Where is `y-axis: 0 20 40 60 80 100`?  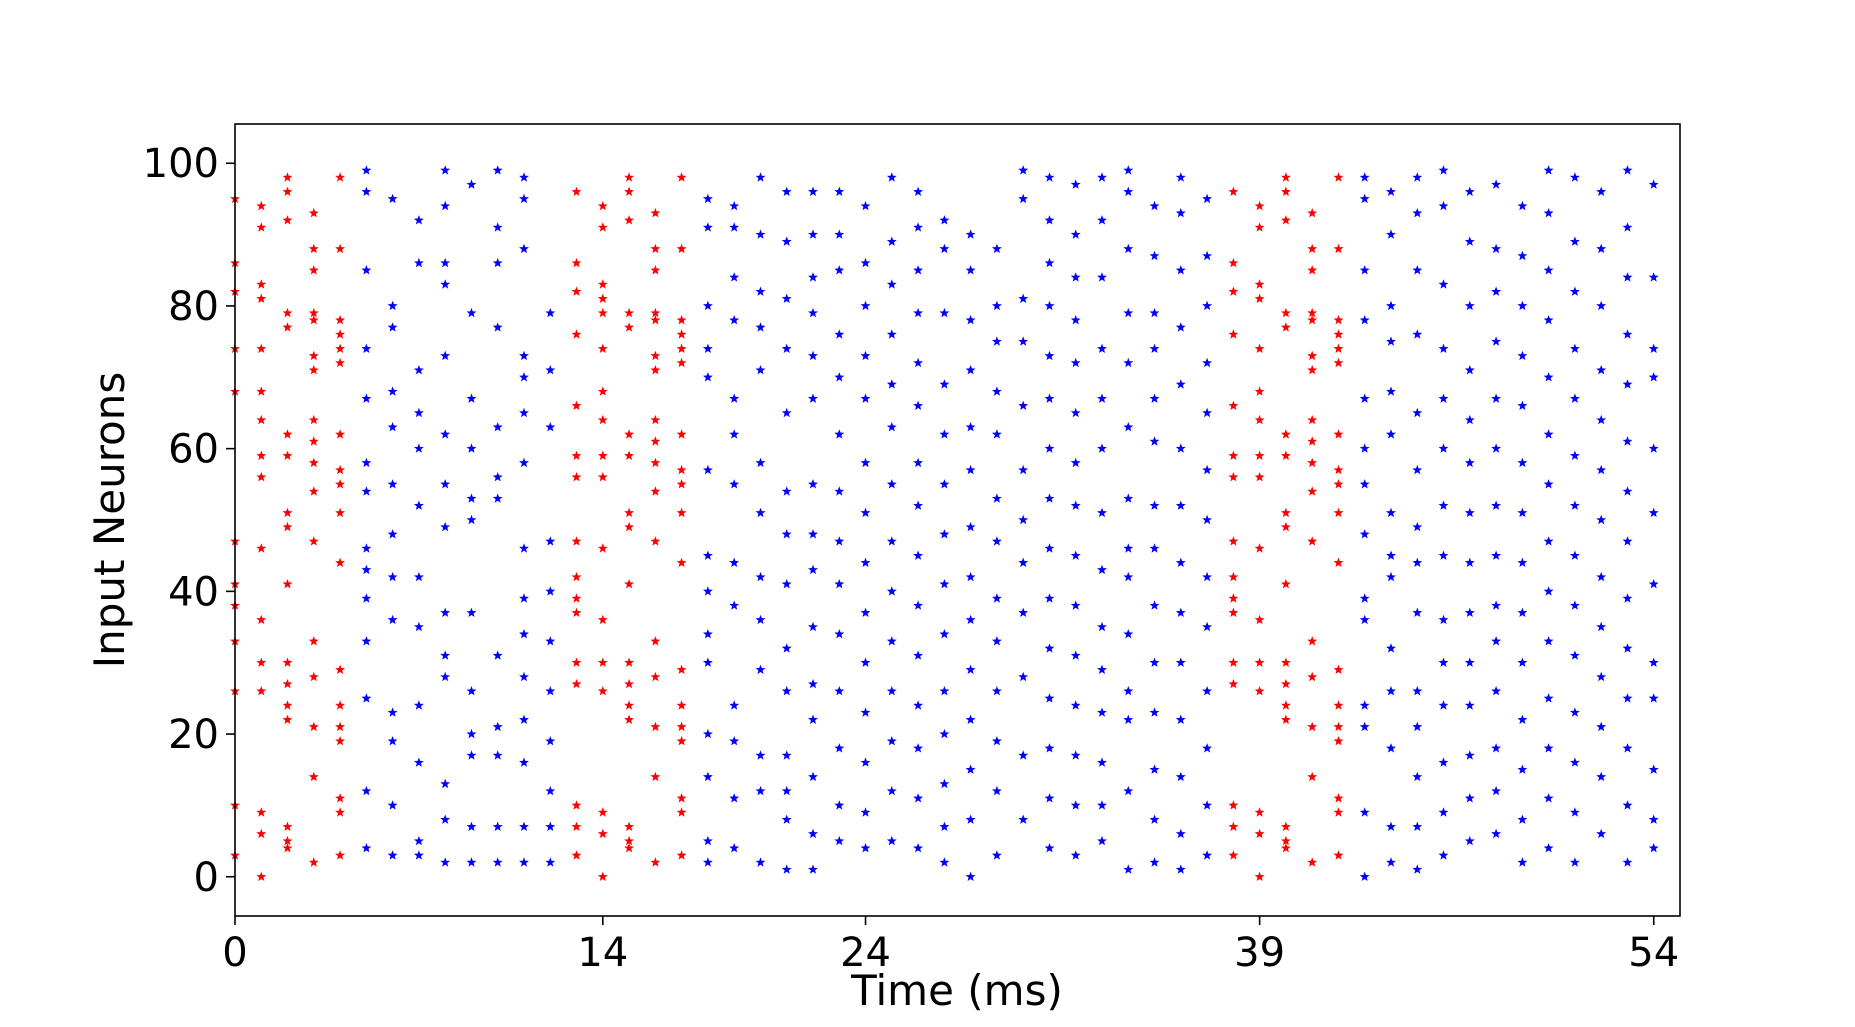
y-axis: 0 20 40 60 80 100 is located at coordinates (189, 521).